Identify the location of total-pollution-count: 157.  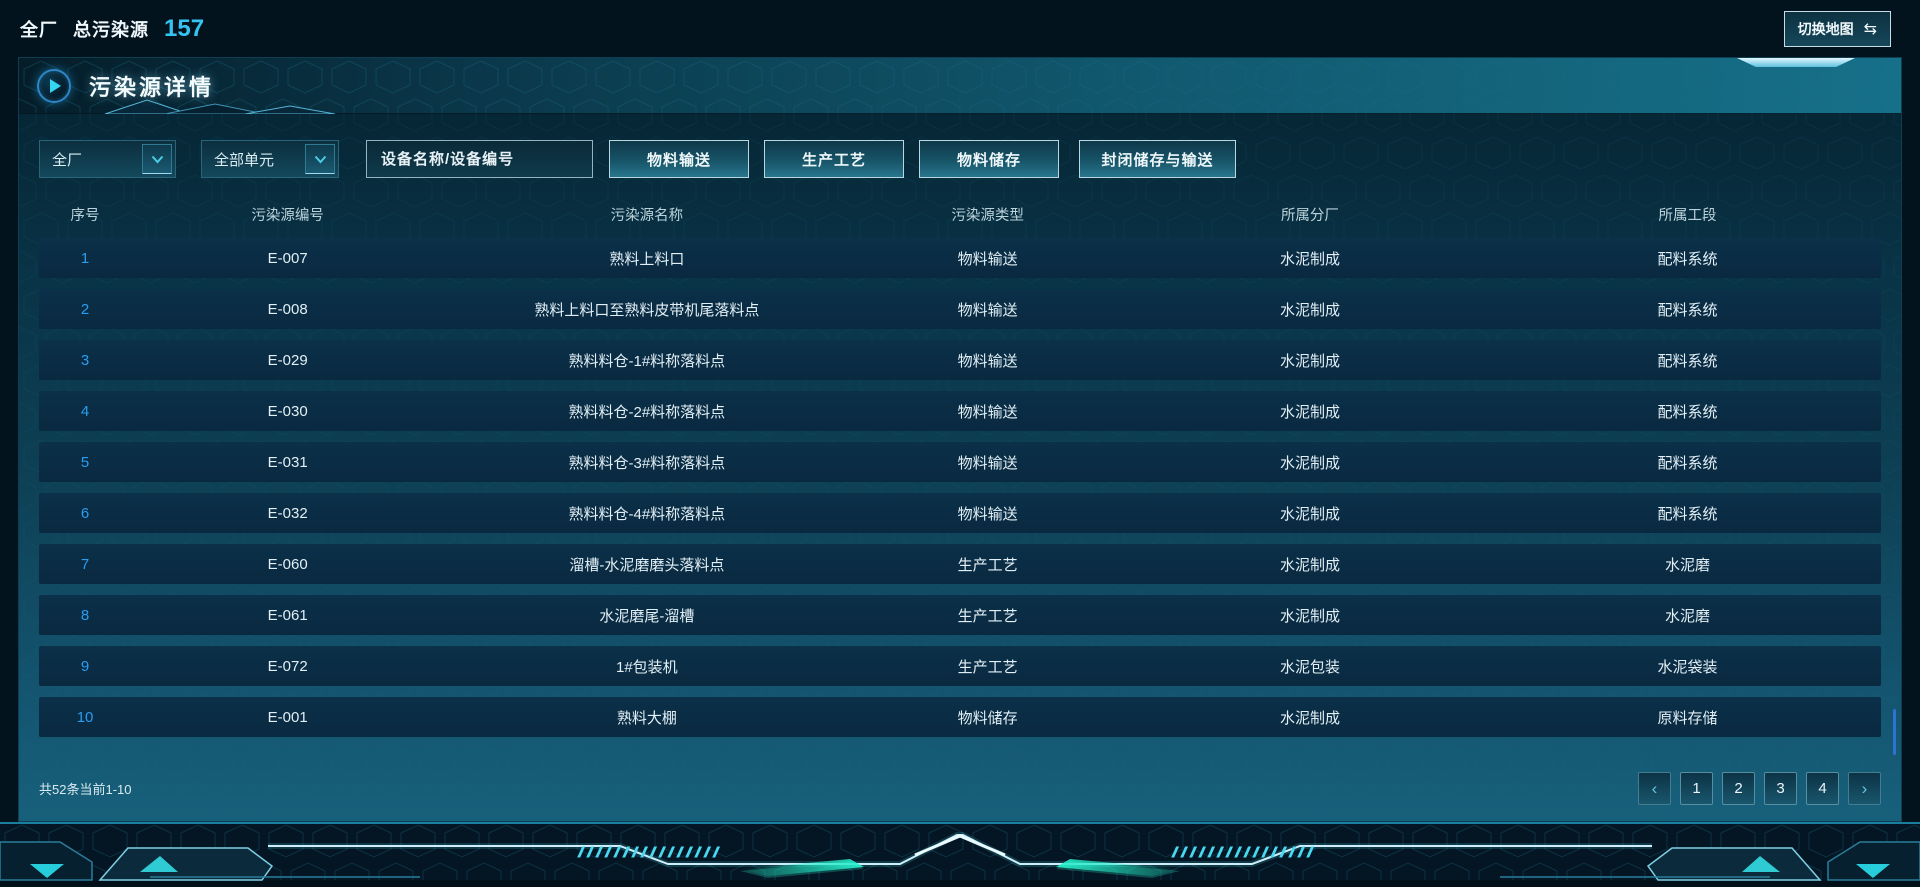
(184, 28).